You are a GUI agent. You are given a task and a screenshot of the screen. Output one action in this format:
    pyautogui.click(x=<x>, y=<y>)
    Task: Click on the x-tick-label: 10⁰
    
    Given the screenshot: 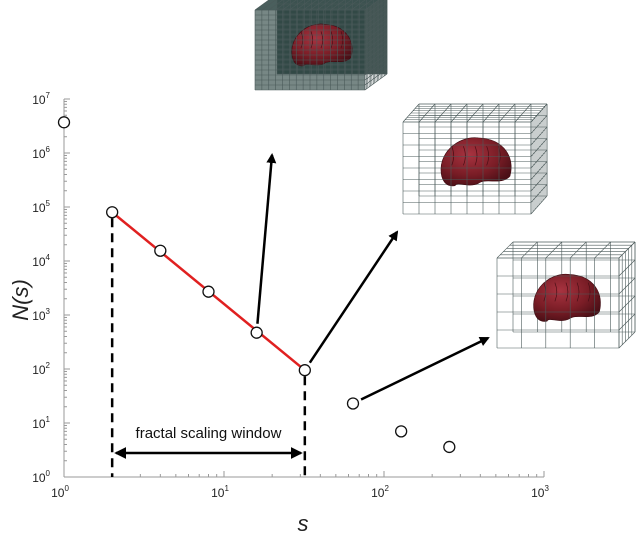 What is the action you would take?
    pyautogui.click(x=60, y=492)
    